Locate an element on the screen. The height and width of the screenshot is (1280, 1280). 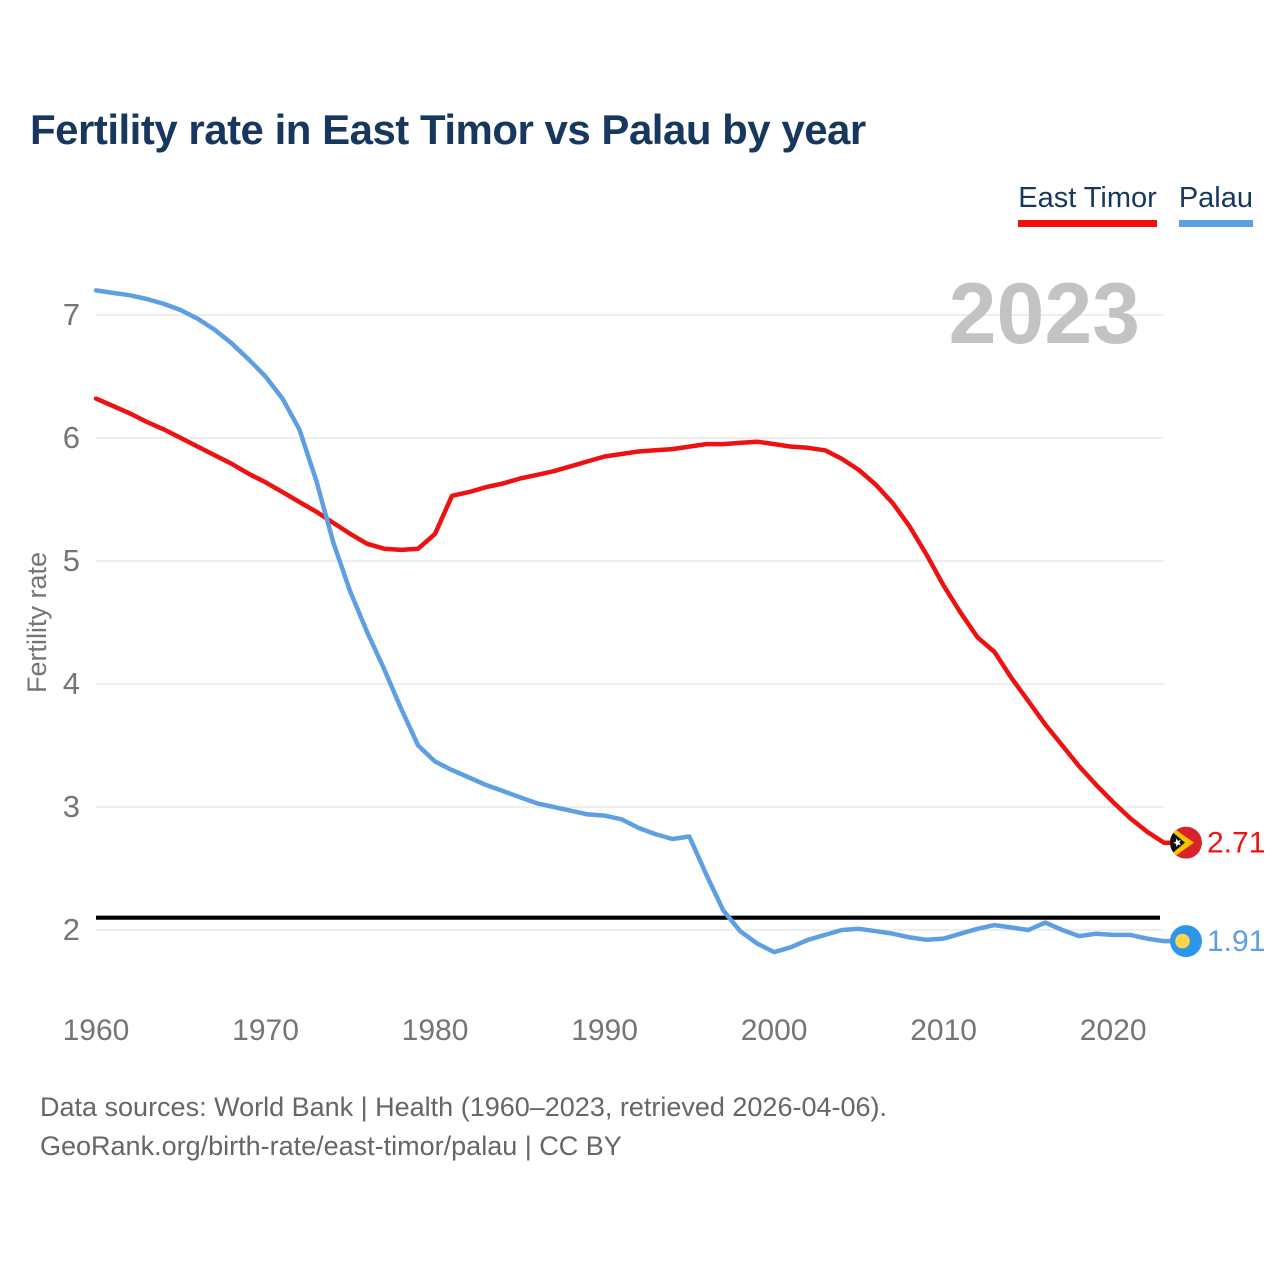
east-timor-end-value-label: 2.71 is located at coordinates (1236, 843).